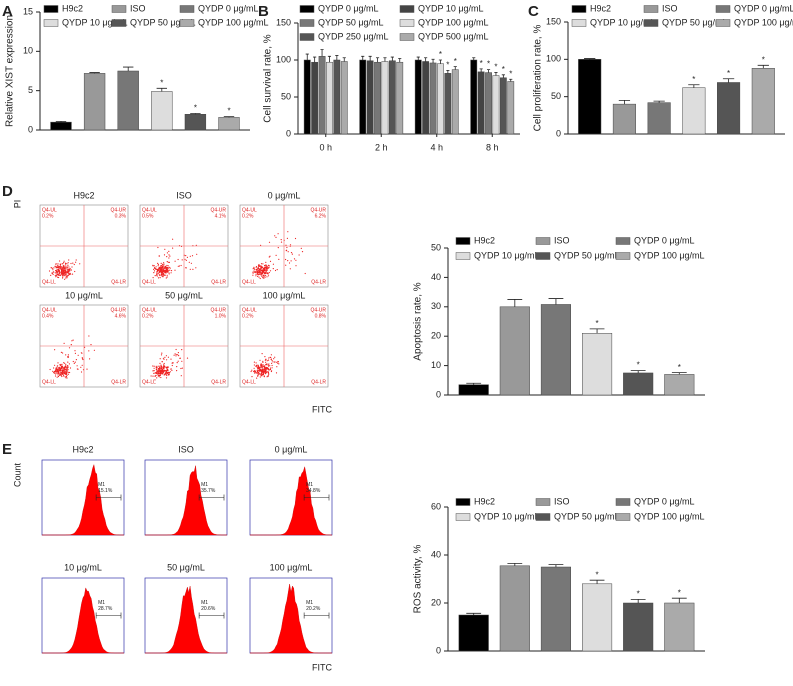 The height and width of the screenshot is (686, 793). What do you see at coordinates (436, 602) in the screenshot?
I see `y-tick-label: 20` at bounding box center [436, 602].